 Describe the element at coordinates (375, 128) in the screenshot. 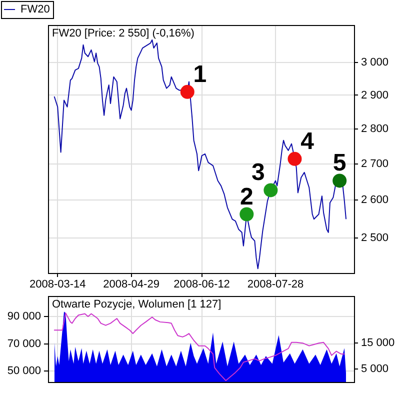

I see `y-tick-label: 2 800` at that location.